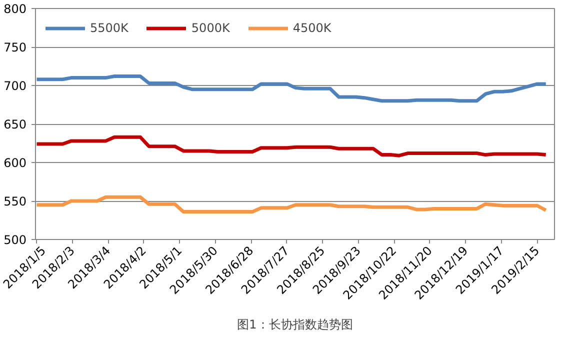 The height and width of the screenshot is (339, 564). I want to click on y-tick-label: 700, so click(15, 86).